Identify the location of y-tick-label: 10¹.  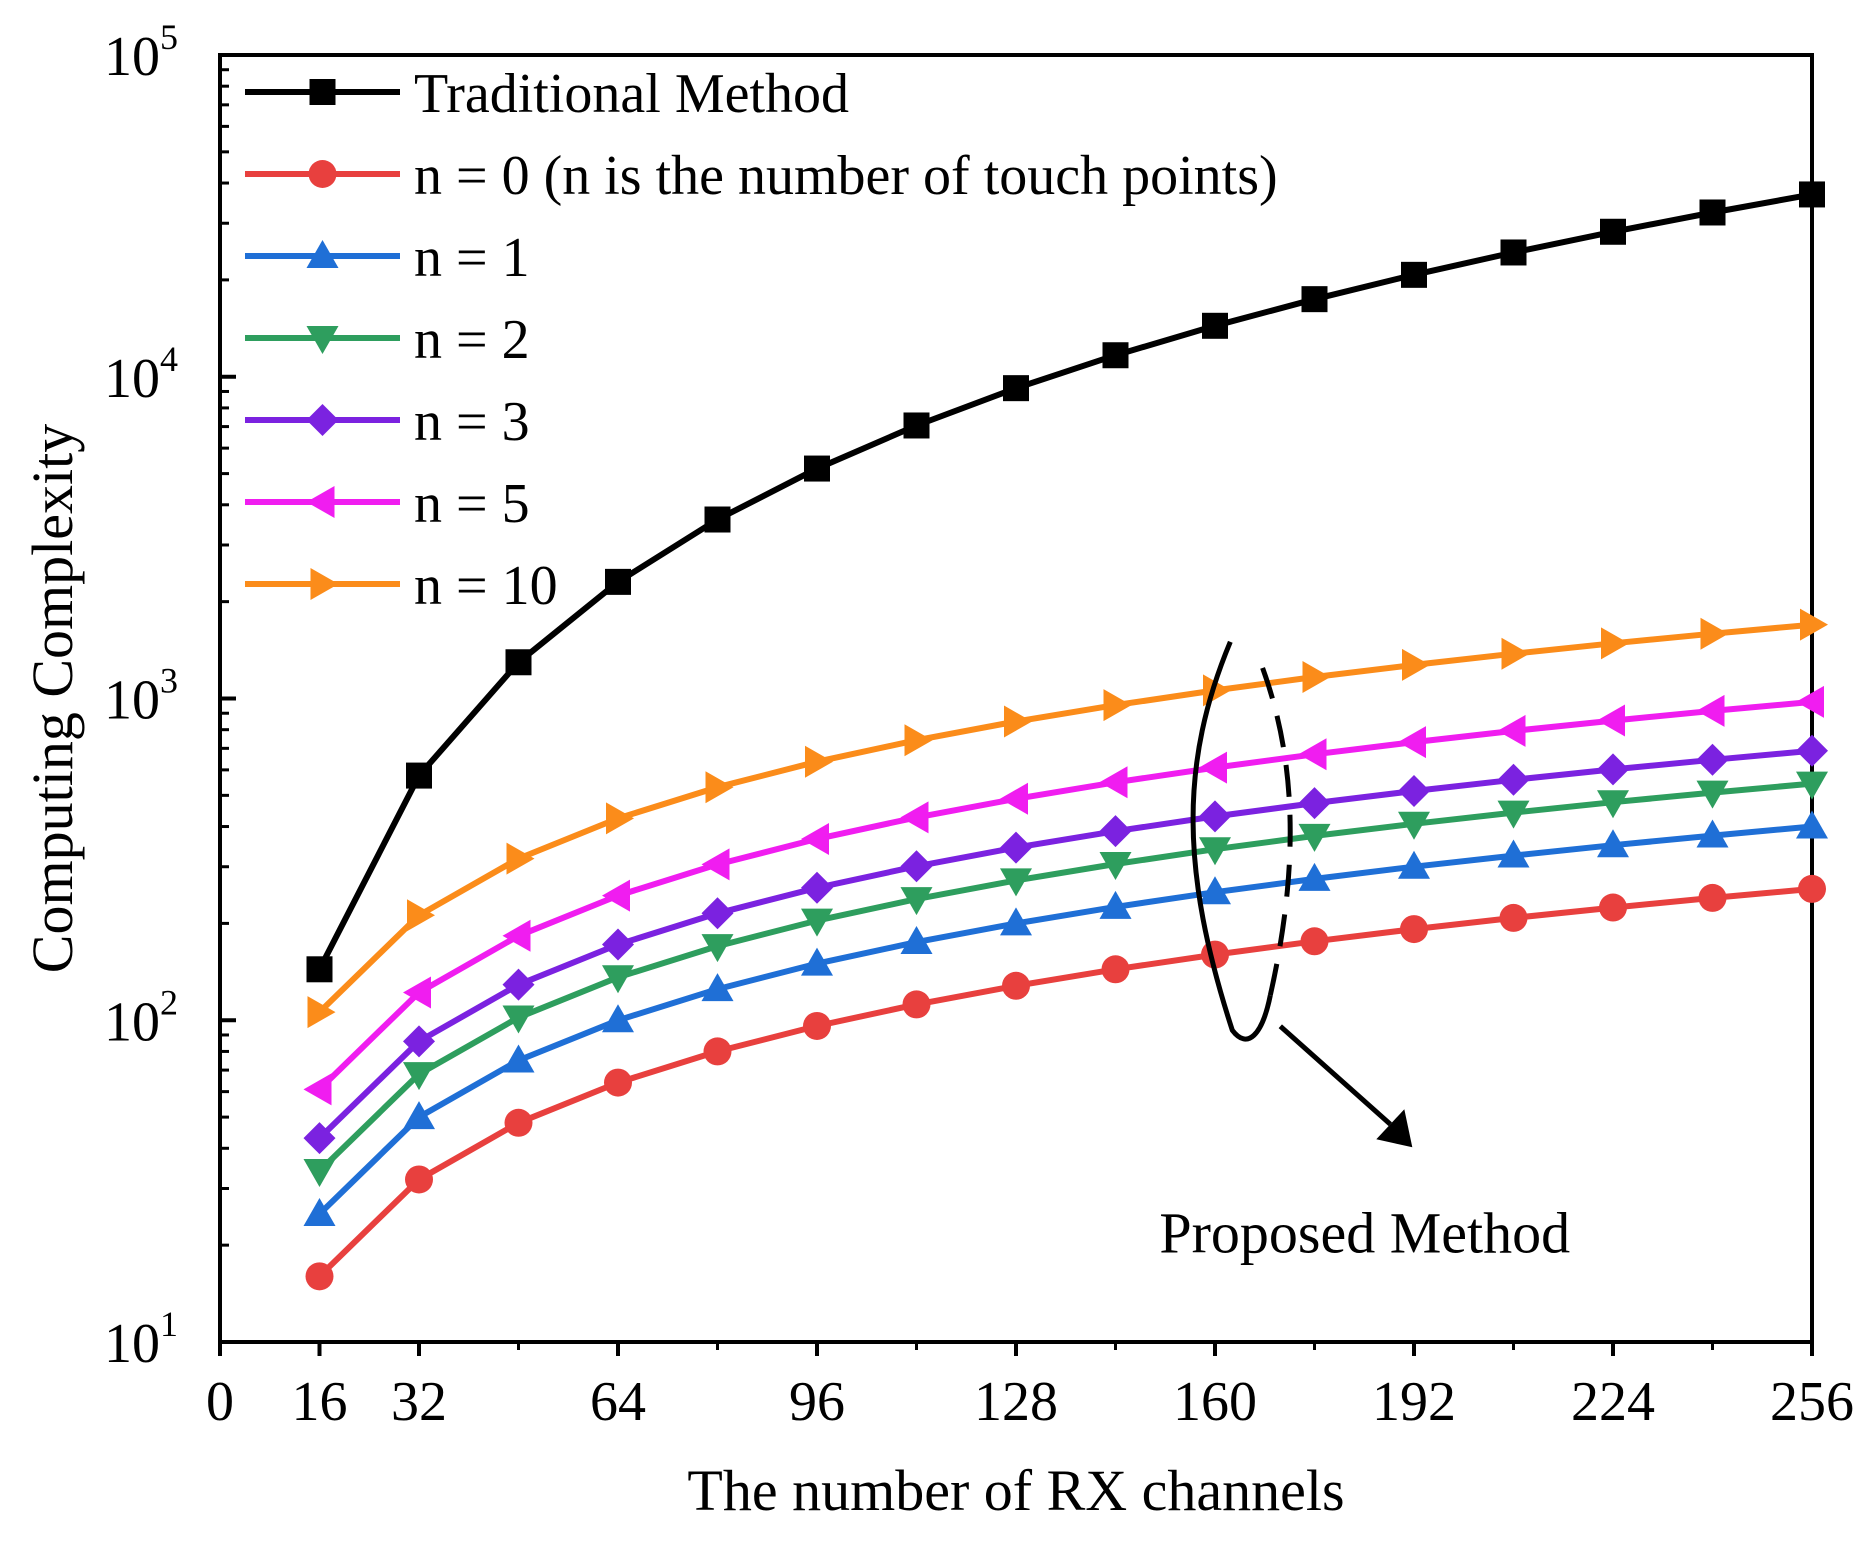
(141, 1339).